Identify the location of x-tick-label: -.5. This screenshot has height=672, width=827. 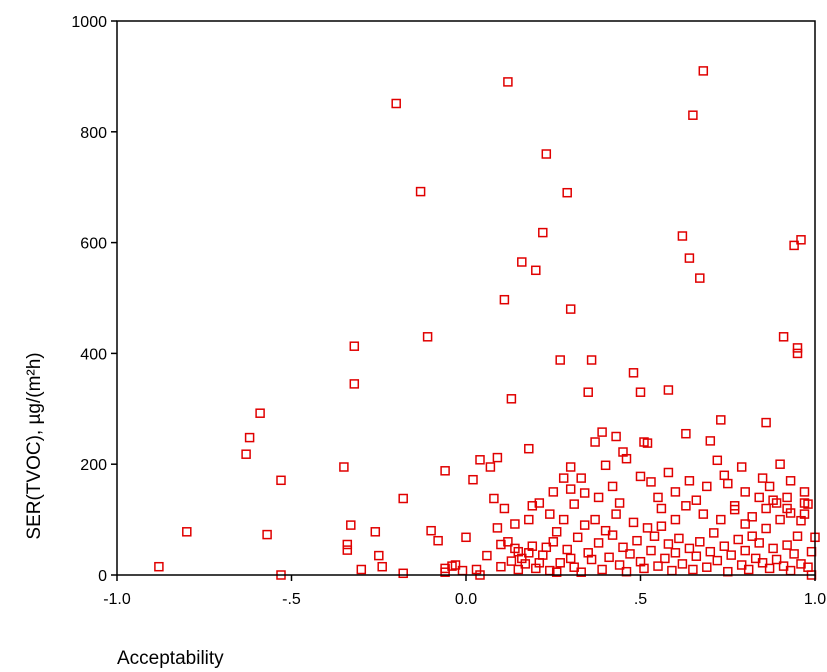
(291, 599).